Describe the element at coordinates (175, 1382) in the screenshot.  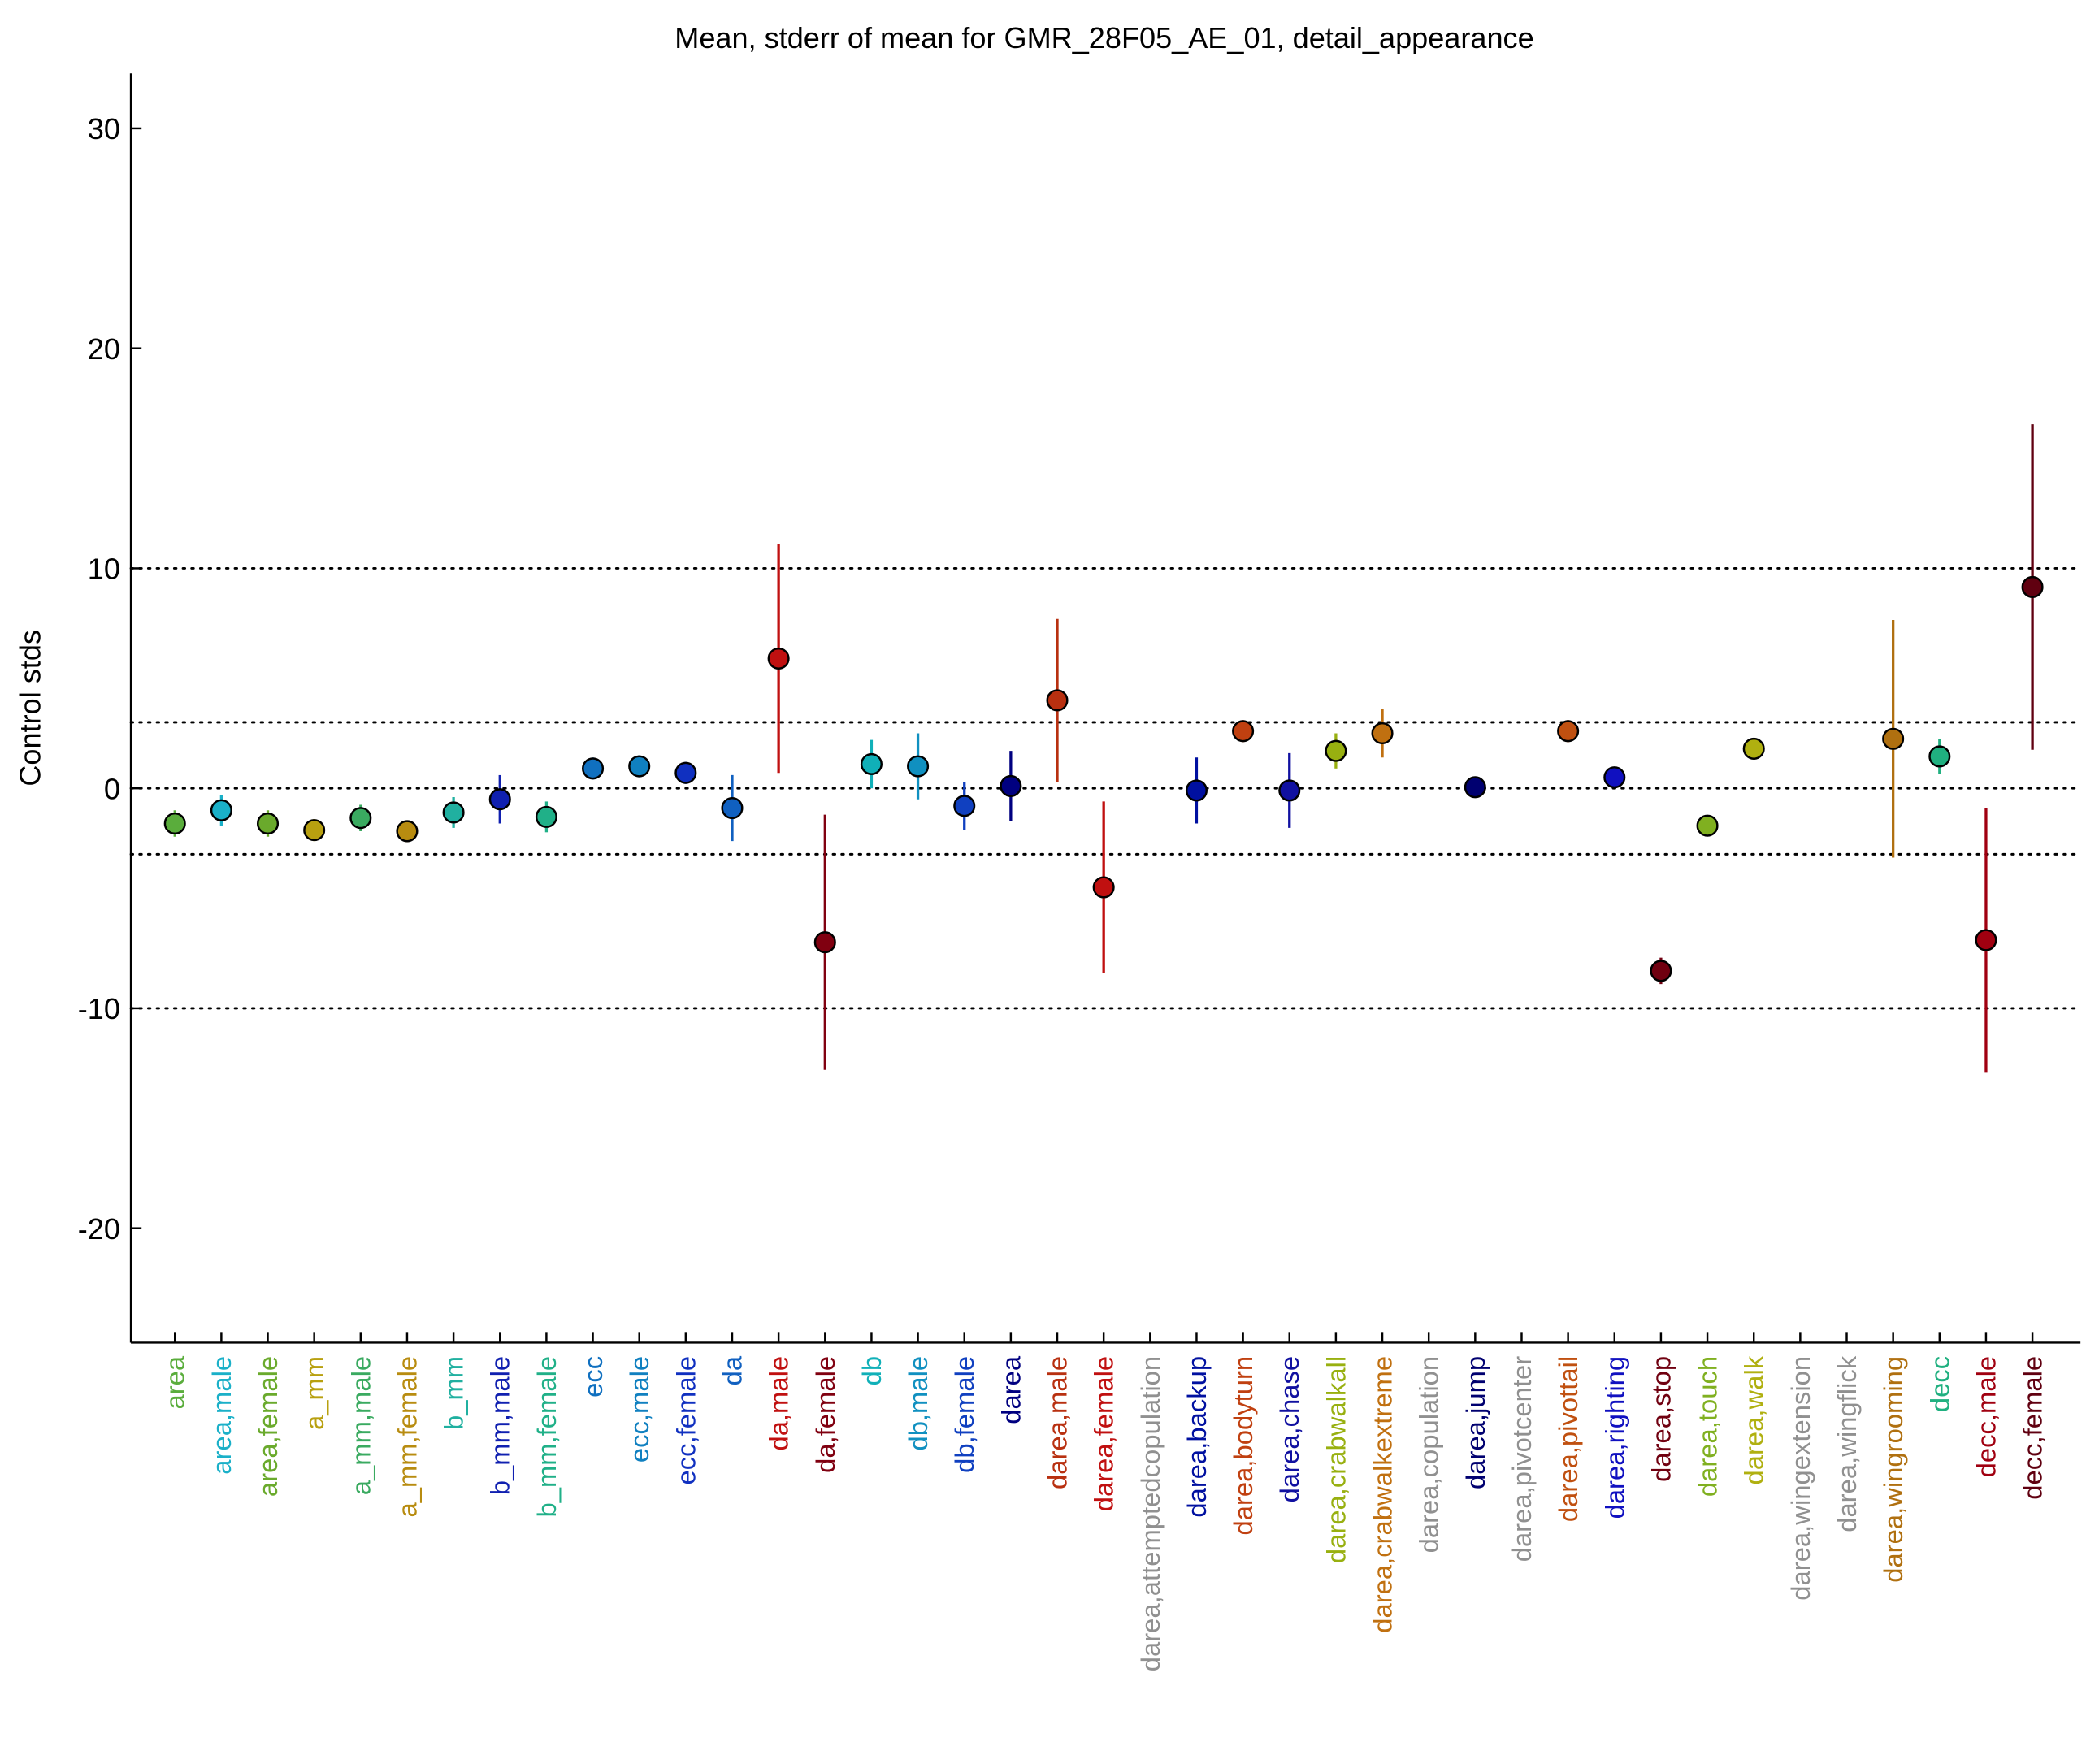
I see `x-tick-label: area` at that location.